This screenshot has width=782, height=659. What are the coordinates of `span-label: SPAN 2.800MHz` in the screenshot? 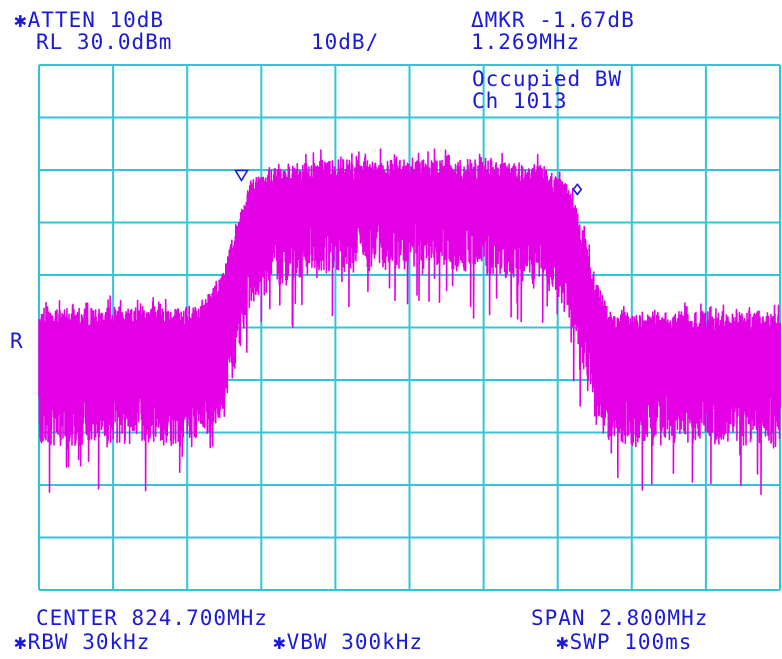 It's located at (620, 618).